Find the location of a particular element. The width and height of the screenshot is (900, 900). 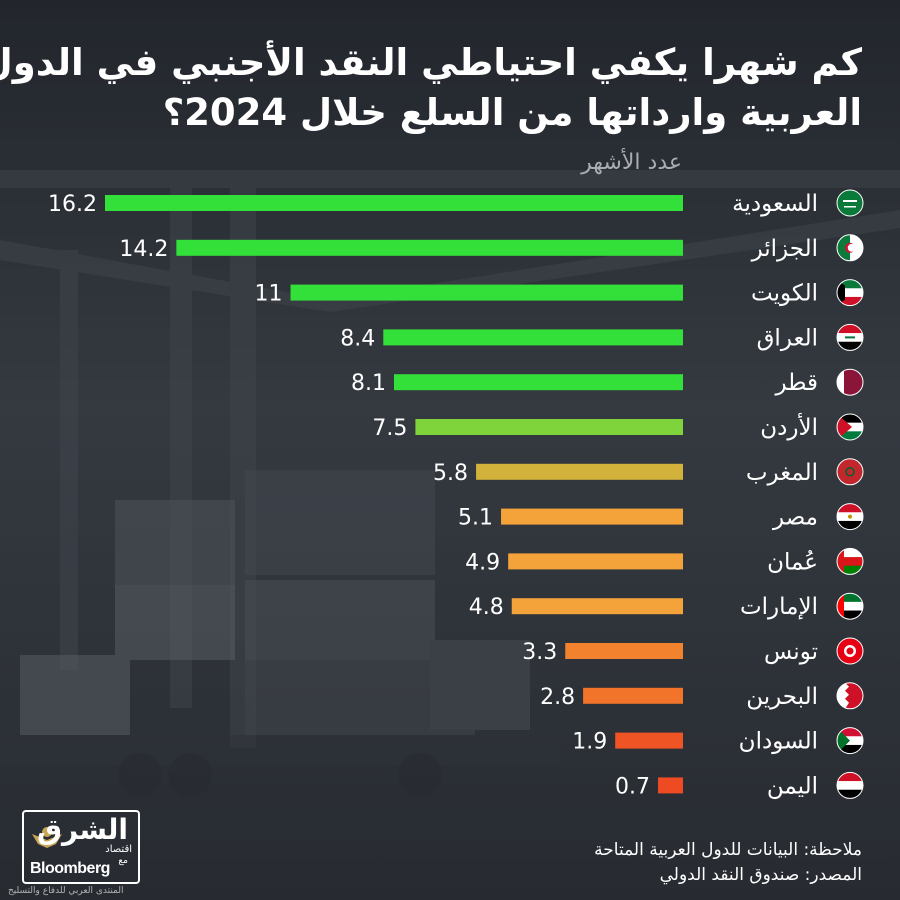

bar-row: 1.9 السودان is located at coordinates (718, 741).